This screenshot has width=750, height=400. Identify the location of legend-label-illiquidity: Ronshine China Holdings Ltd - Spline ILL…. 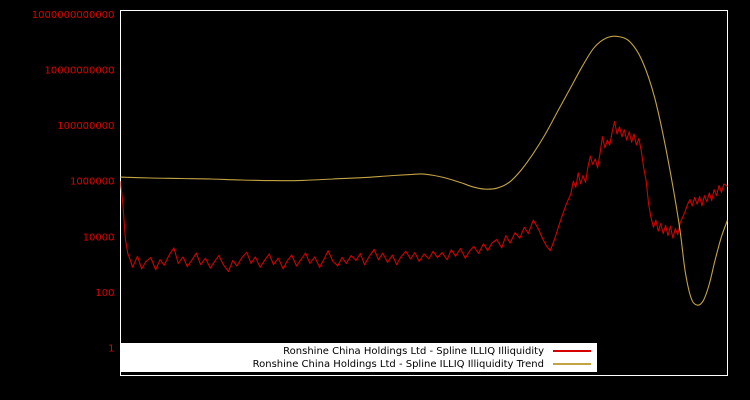
(413, 351).